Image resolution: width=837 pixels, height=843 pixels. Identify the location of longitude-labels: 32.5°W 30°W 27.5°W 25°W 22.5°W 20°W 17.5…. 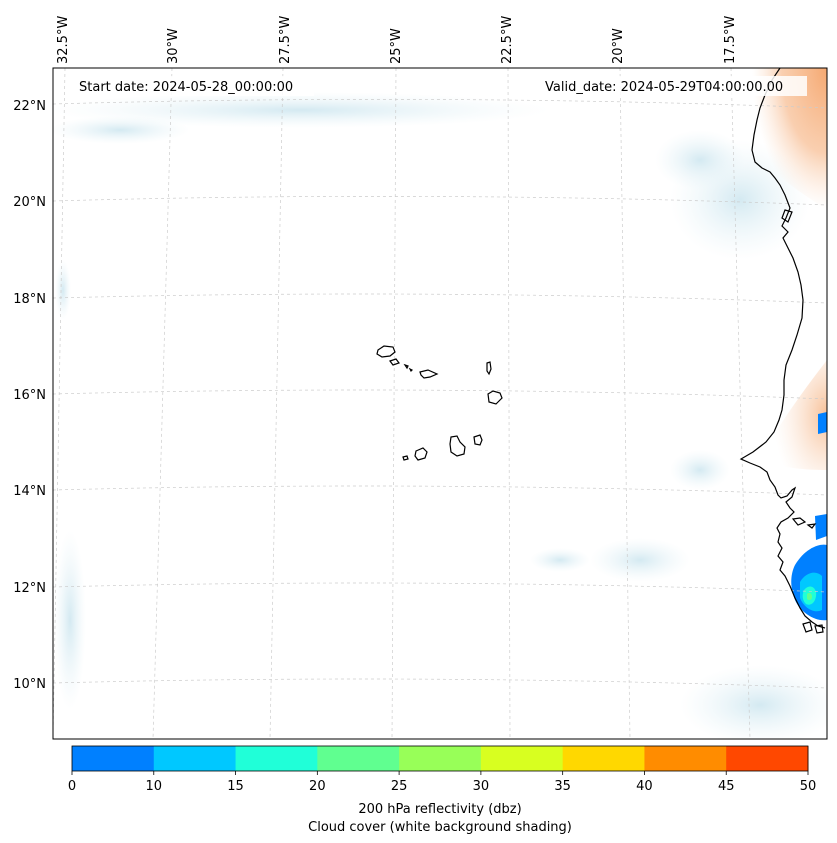
(397, 40).